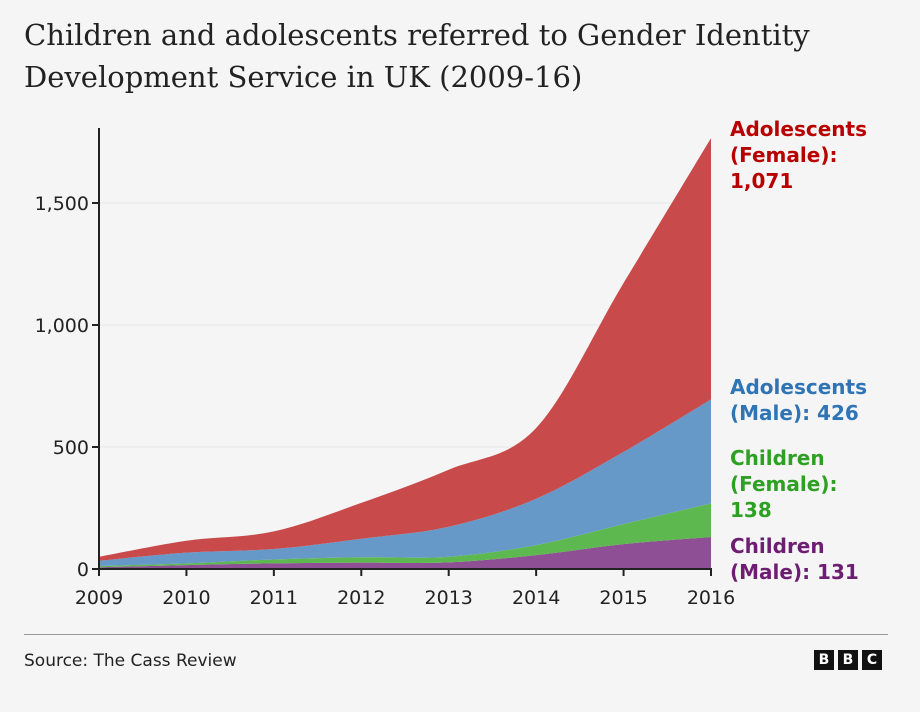 Image resolution: width=920 pixels, height=712 pixels. What do you see at coordinates (872, 660) in the screenshot?
I see `bbc-logo-c: C` at bounding box center [872, 660].